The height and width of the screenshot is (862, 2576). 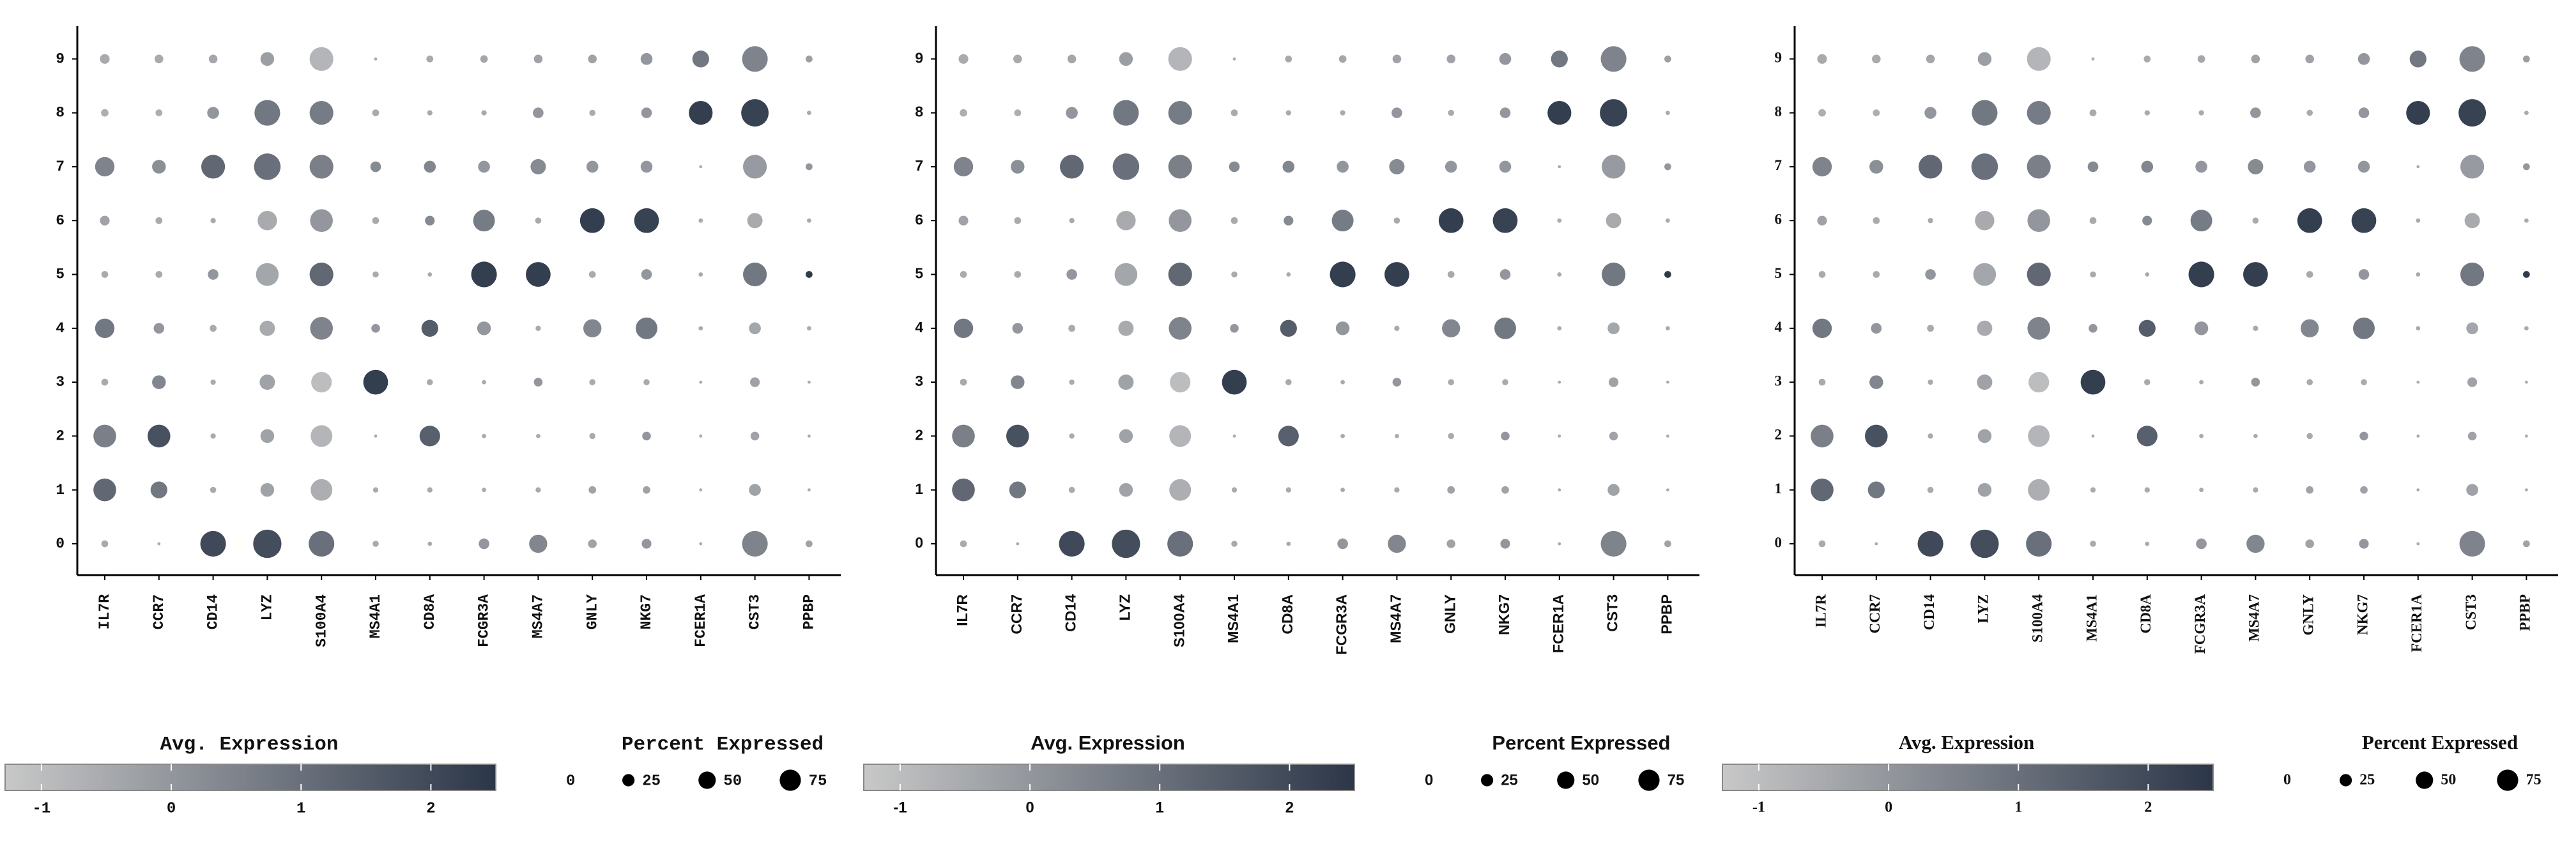 What do you see at coordinates (2200, 624) in the screenshot?
I see `x-tick-label: FCGR3A` at bounding box center [2200, 624].